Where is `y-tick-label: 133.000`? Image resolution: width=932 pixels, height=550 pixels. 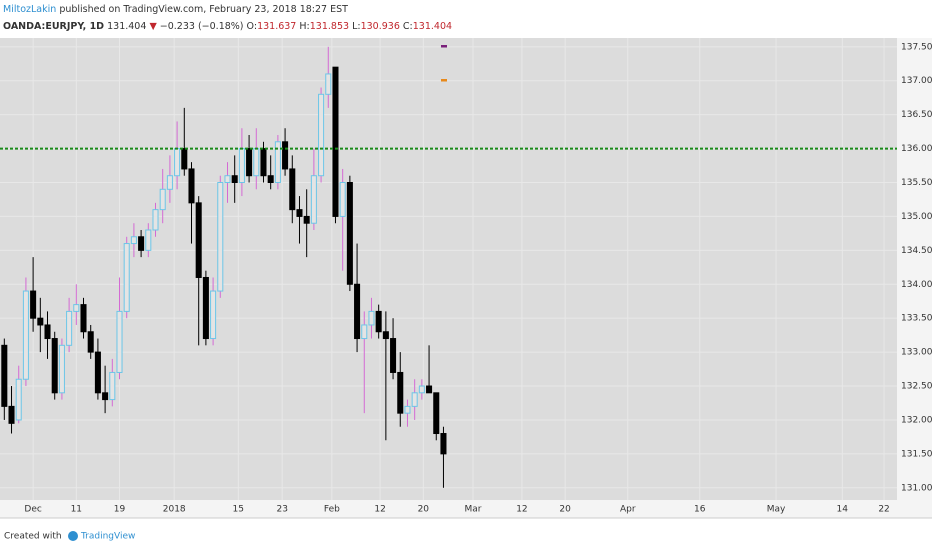
y-tick-label: 133.000 is located at coordinates (916, 353).